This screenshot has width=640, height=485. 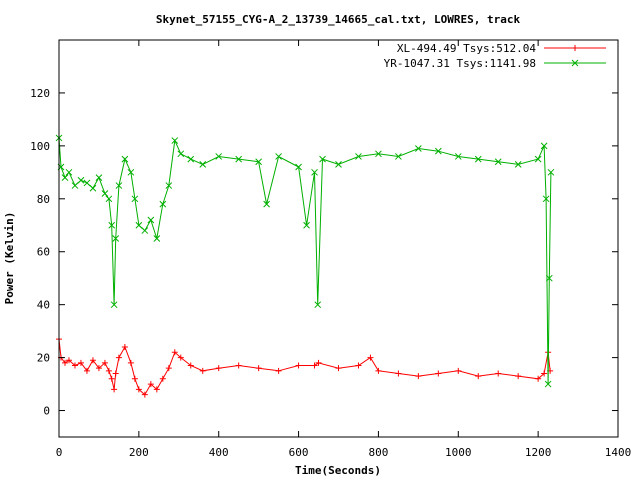 I want to click on y-tick-label: 0, so click(x=46, y=411).